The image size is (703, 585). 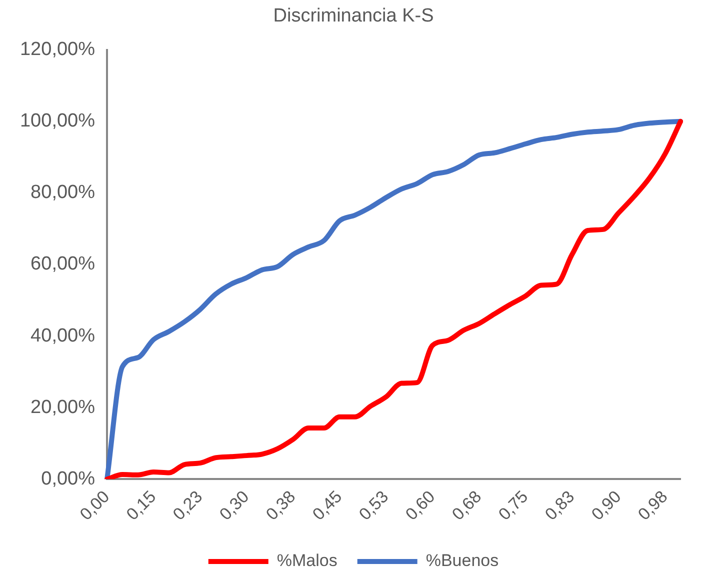 I want to click on y-tick-label: 0,00%, so click(x=68, y=479).